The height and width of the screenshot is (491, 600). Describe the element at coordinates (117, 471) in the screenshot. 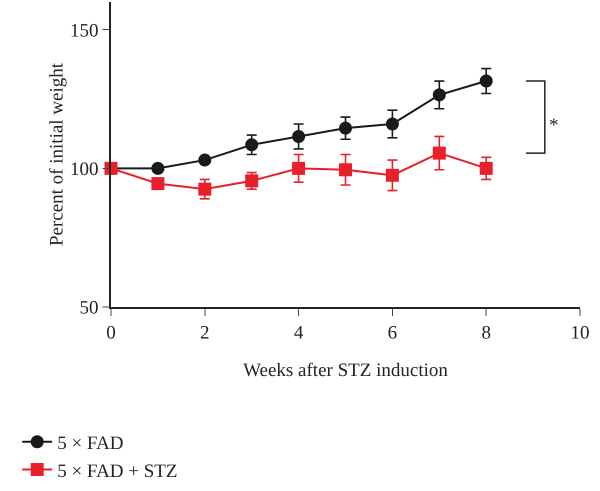

I see `legend-label: 5 × FAD + STZ` at that location.